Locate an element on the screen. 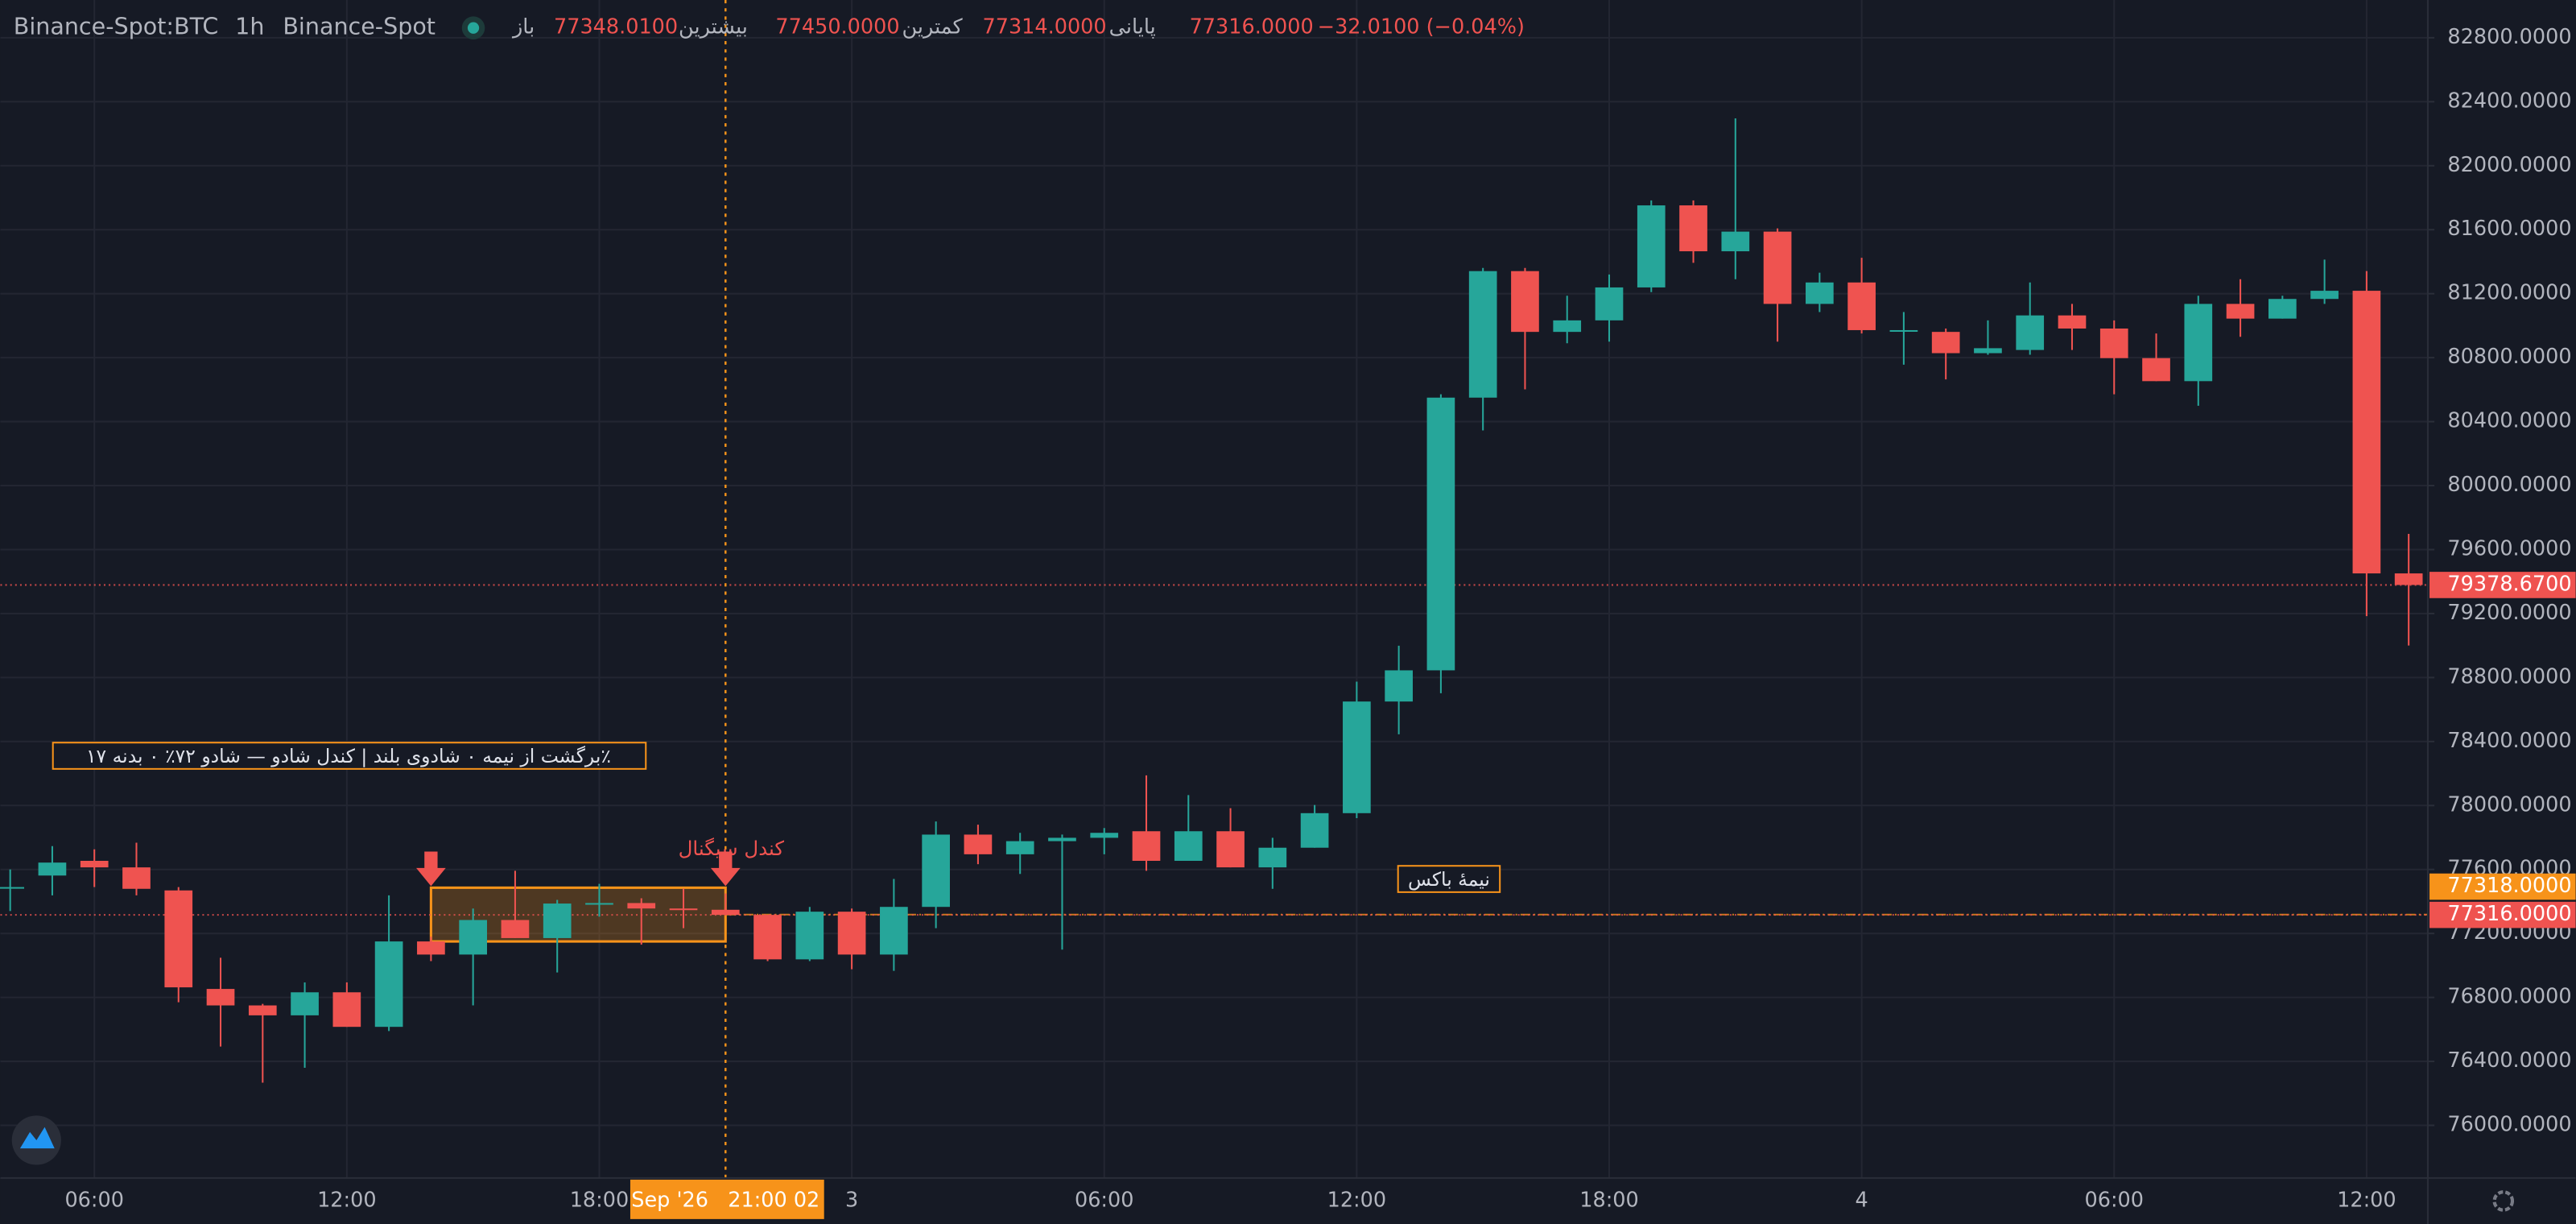 The image size is (2576, 1224). y-tick-label: 79200.0000 is located at coordinates (2509, 613).